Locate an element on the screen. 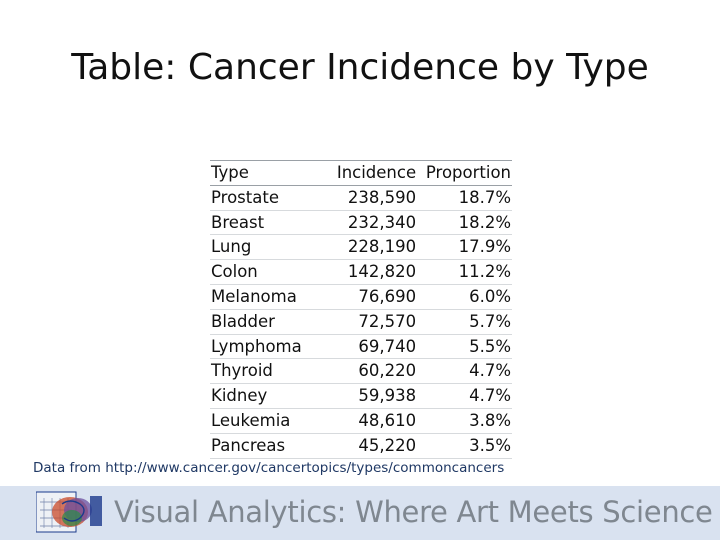 This screenshot has height=540, width=720. cell-proportion: 18.7% is located at coordinates (484, 197).